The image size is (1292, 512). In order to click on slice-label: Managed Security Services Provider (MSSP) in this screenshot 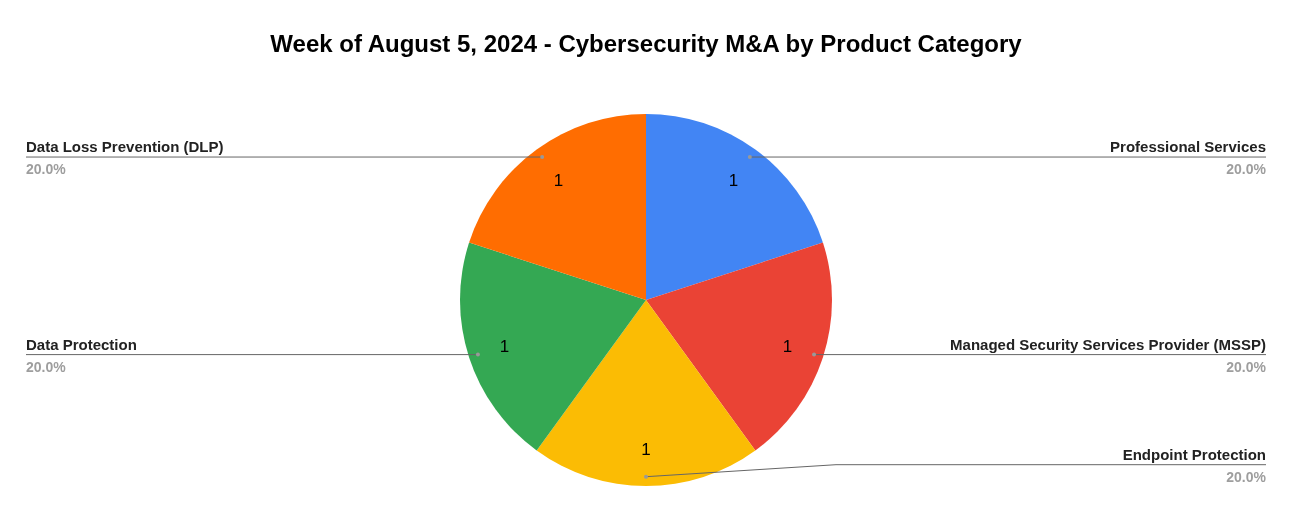, I will do `click(1108, 344)`.